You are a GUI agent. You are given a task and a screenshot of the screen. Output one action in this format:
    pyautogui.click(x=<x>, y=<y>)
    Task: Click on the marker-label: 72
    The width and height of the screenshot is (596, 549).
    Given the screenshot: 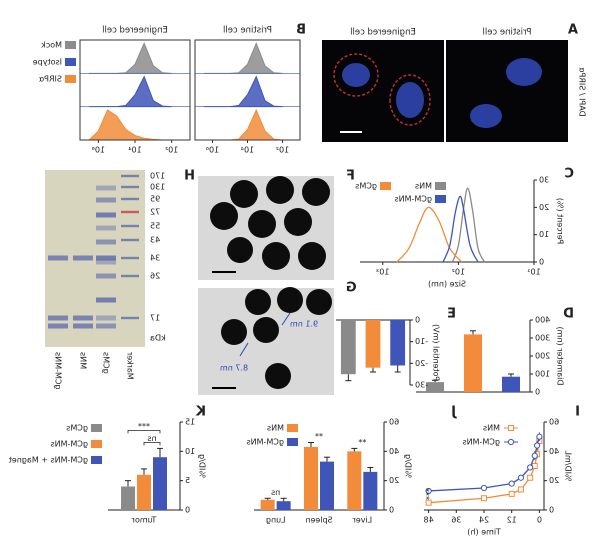 What is the action you would take?
    pyautogui.click(x=155, y=212)
    